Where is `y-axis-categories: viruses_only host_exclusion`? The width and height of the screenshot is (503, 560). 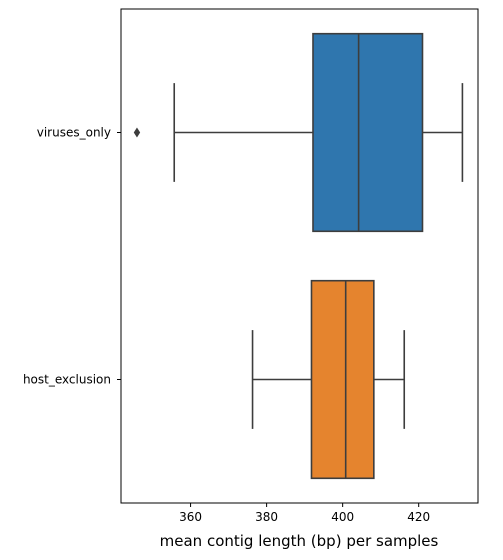 y-axis-categories: viruses_only host_exclusion is located at coordinates (72, 256).